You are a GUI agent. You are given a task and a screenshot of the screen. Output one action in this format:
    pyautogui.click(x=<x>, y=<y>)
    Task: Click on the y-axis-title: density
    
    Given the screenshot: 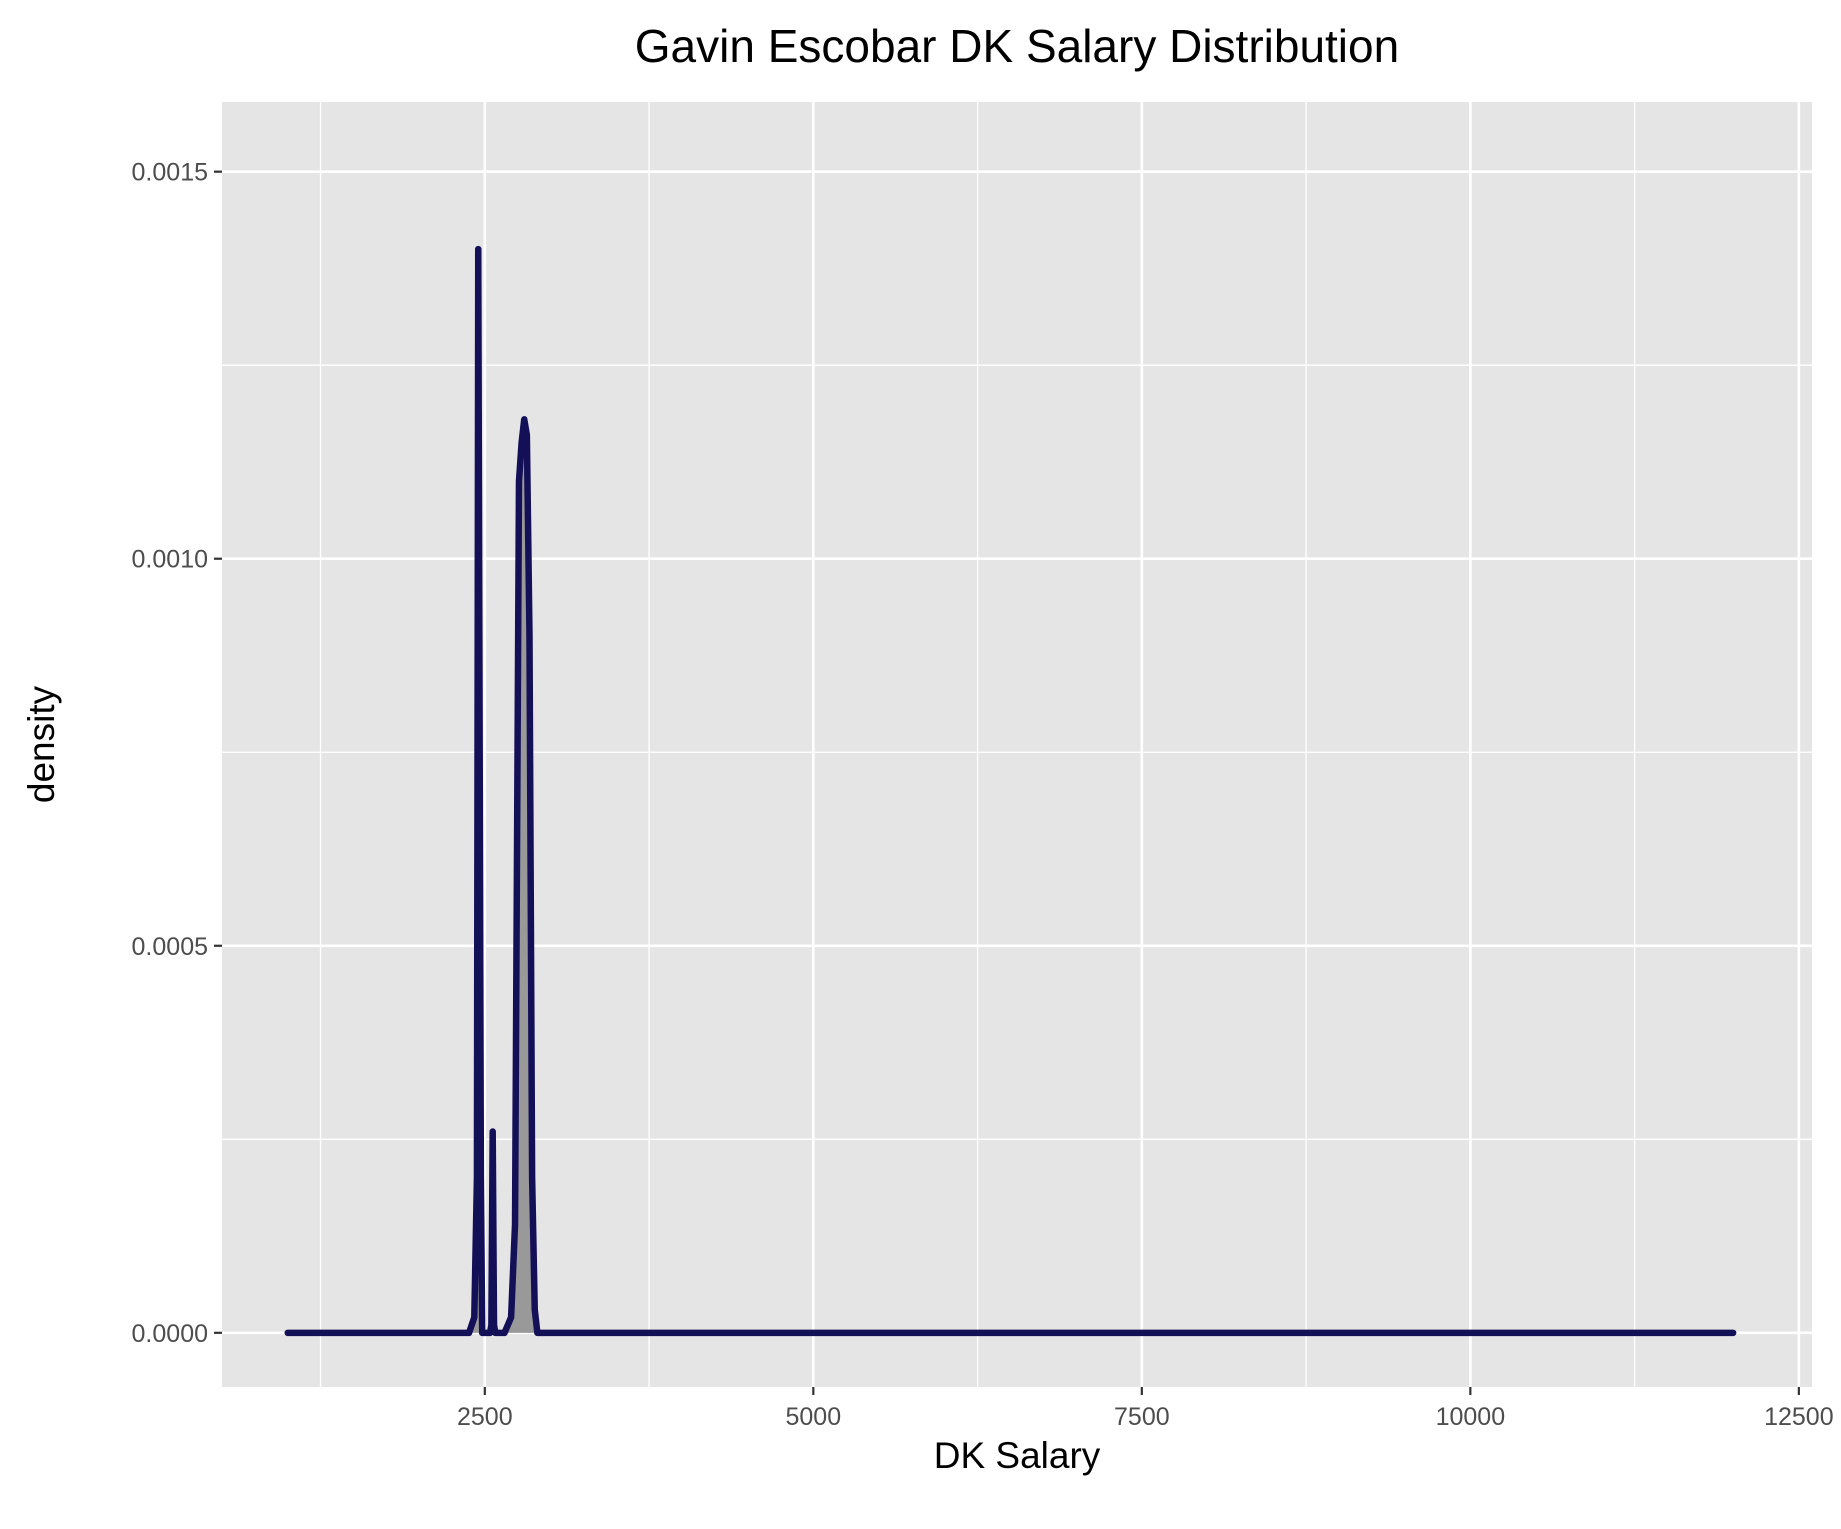 What is the action you would take?
    pyautogui.click(x=41, y=744)
    